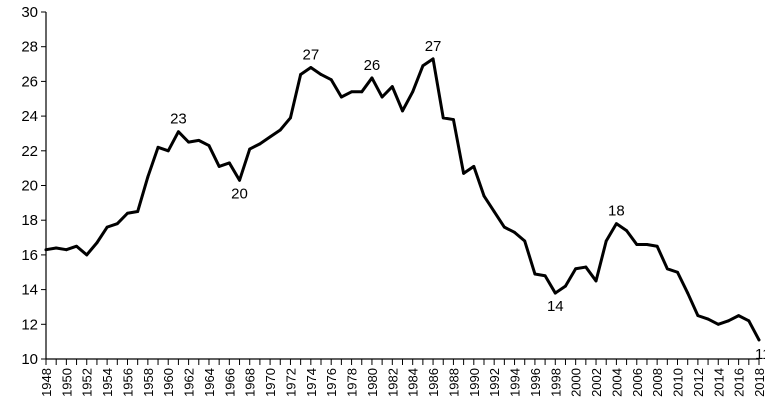 The image size is (765, 413). What do you see at coordinates (229, 382) in the screenshot?
I see `x-tick-label: 1966` at bounding box center [229, 382].